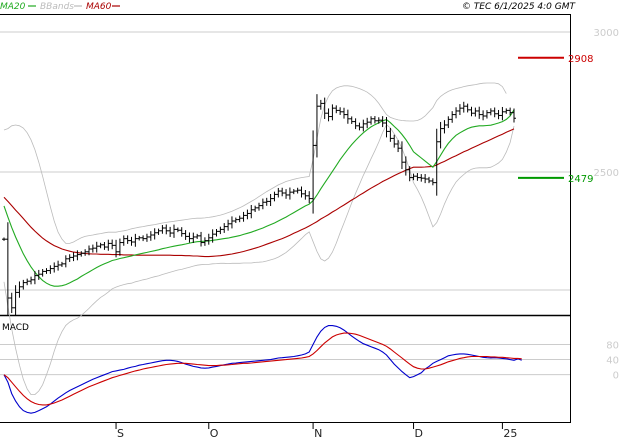 The height and width of the screenshot is (444, 627). What do you see at coordinates (57, 7) in the screenshot?
I see `legend-bbands-label: BBands` at bounding box center [57, 7].